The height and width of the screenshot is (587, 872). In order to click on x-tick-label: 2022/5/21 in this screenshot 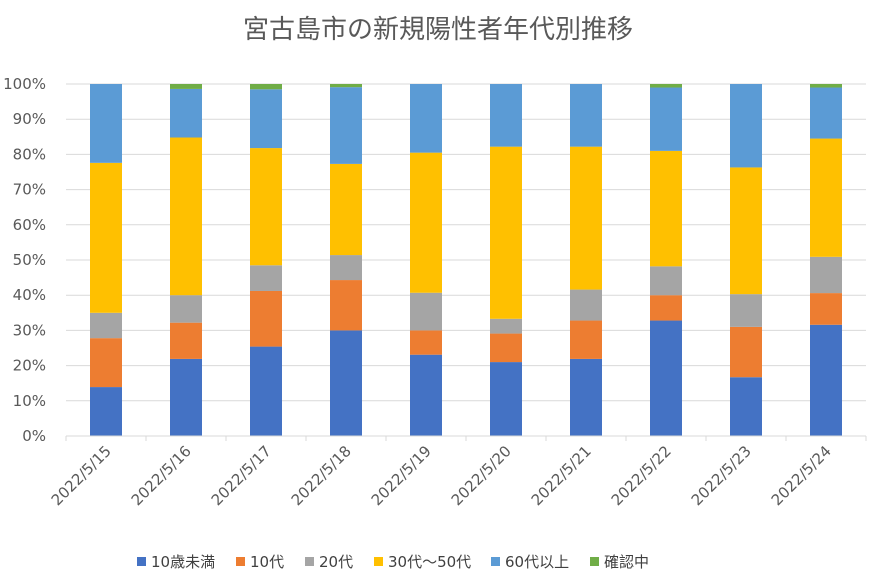, I will do `click(561, 475)`.